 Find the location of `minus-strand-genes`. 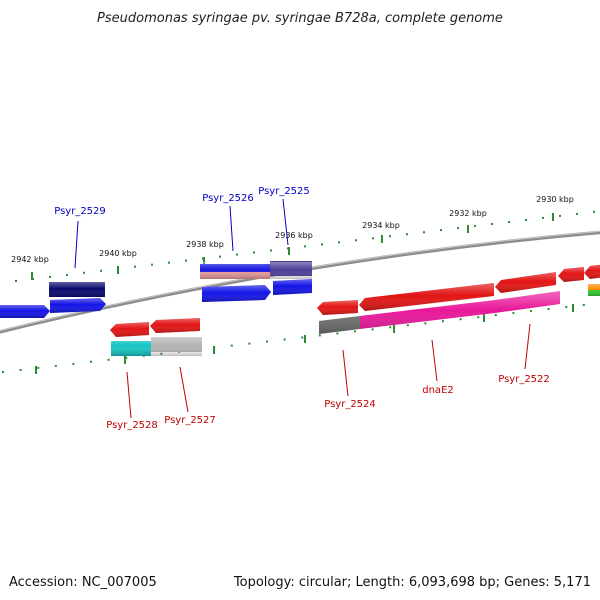

minus-strand-genes is located at coordinates (355, 310).